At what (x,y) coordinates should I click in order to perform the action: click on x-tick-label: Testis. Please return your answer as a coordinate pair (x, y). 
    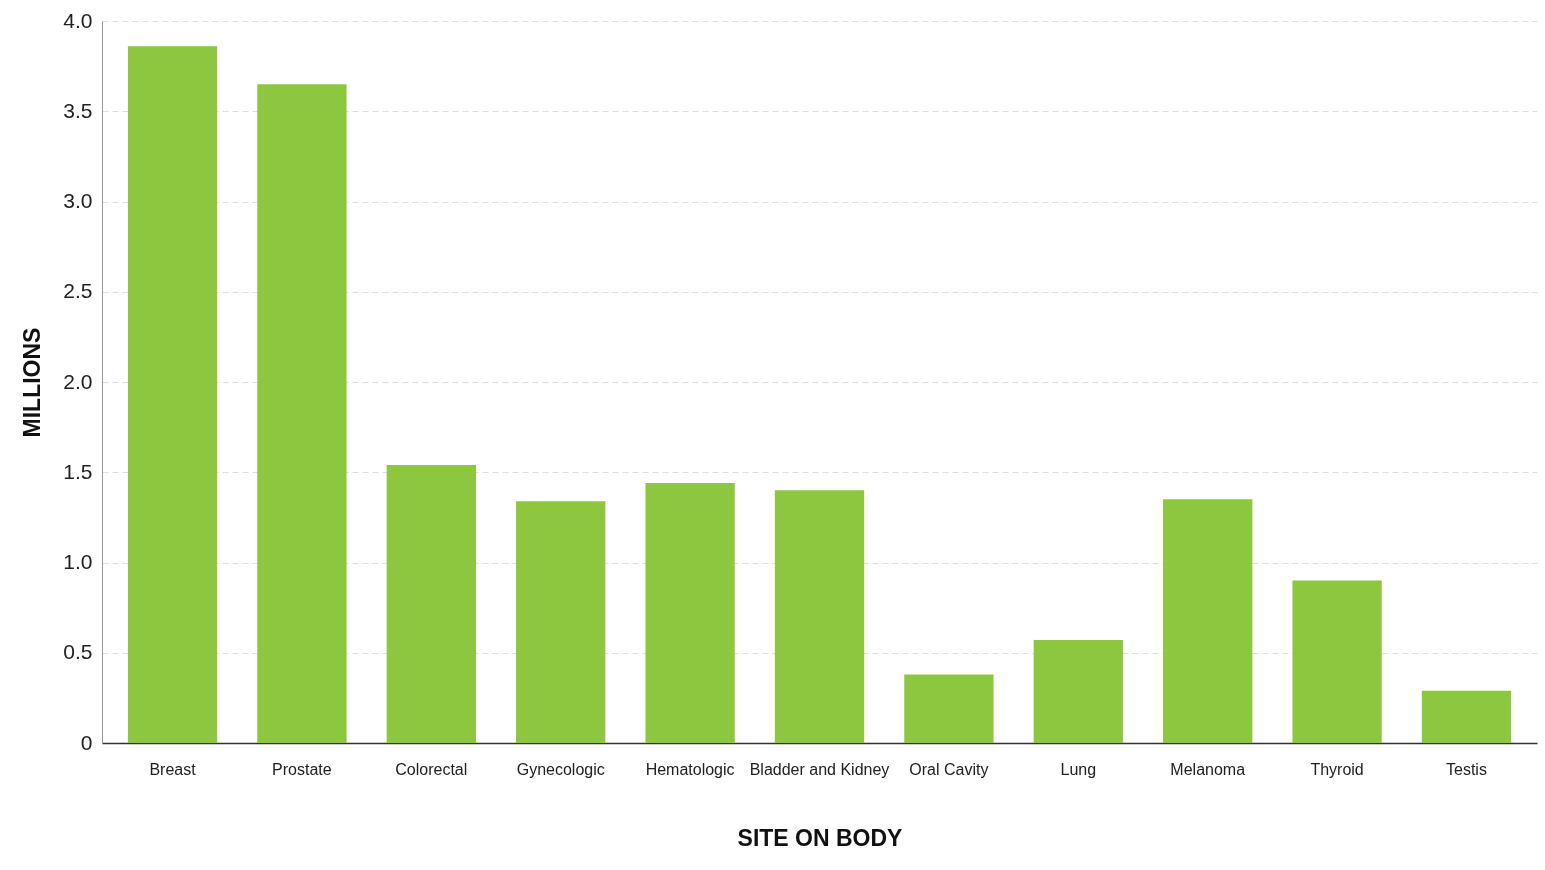
    Looking at the image, I should click on (1466, 769).